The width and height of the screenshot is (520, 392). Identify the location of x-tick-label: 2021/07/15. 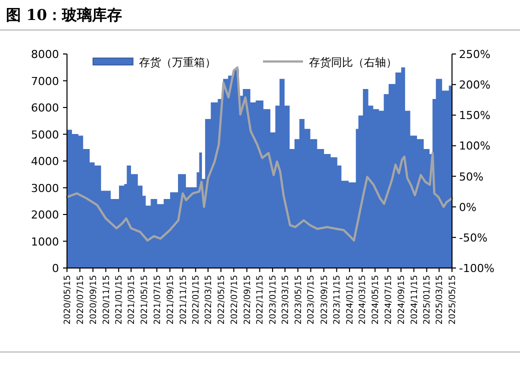
(157, 300).